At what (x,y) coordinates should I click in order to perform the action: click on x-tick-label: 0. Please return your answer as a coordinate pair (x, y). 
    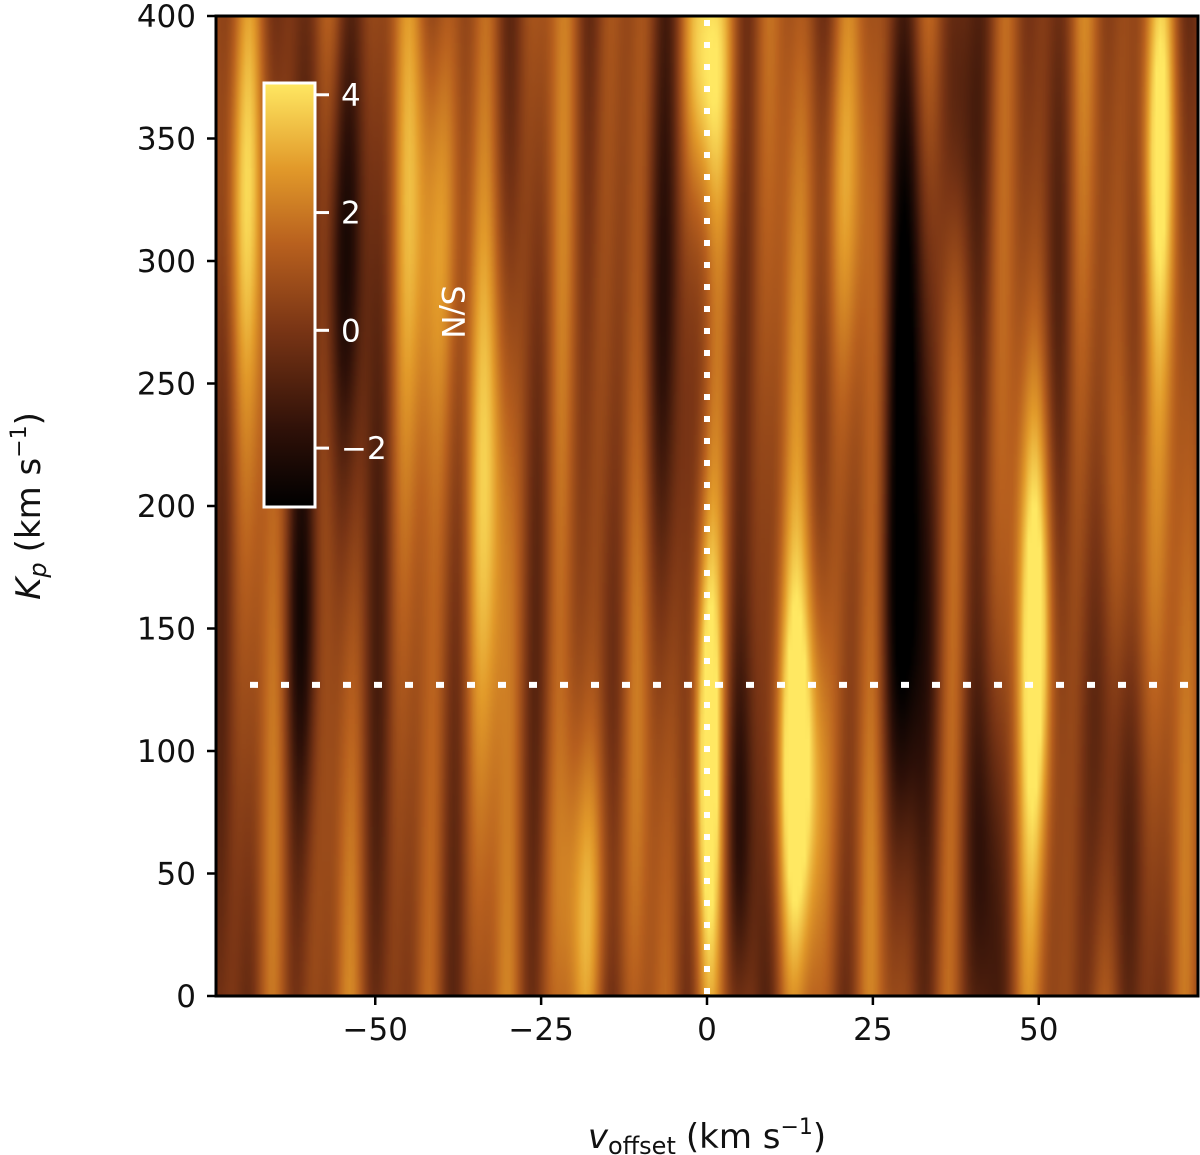
    Looking at the image, I should click on (707, 1030).